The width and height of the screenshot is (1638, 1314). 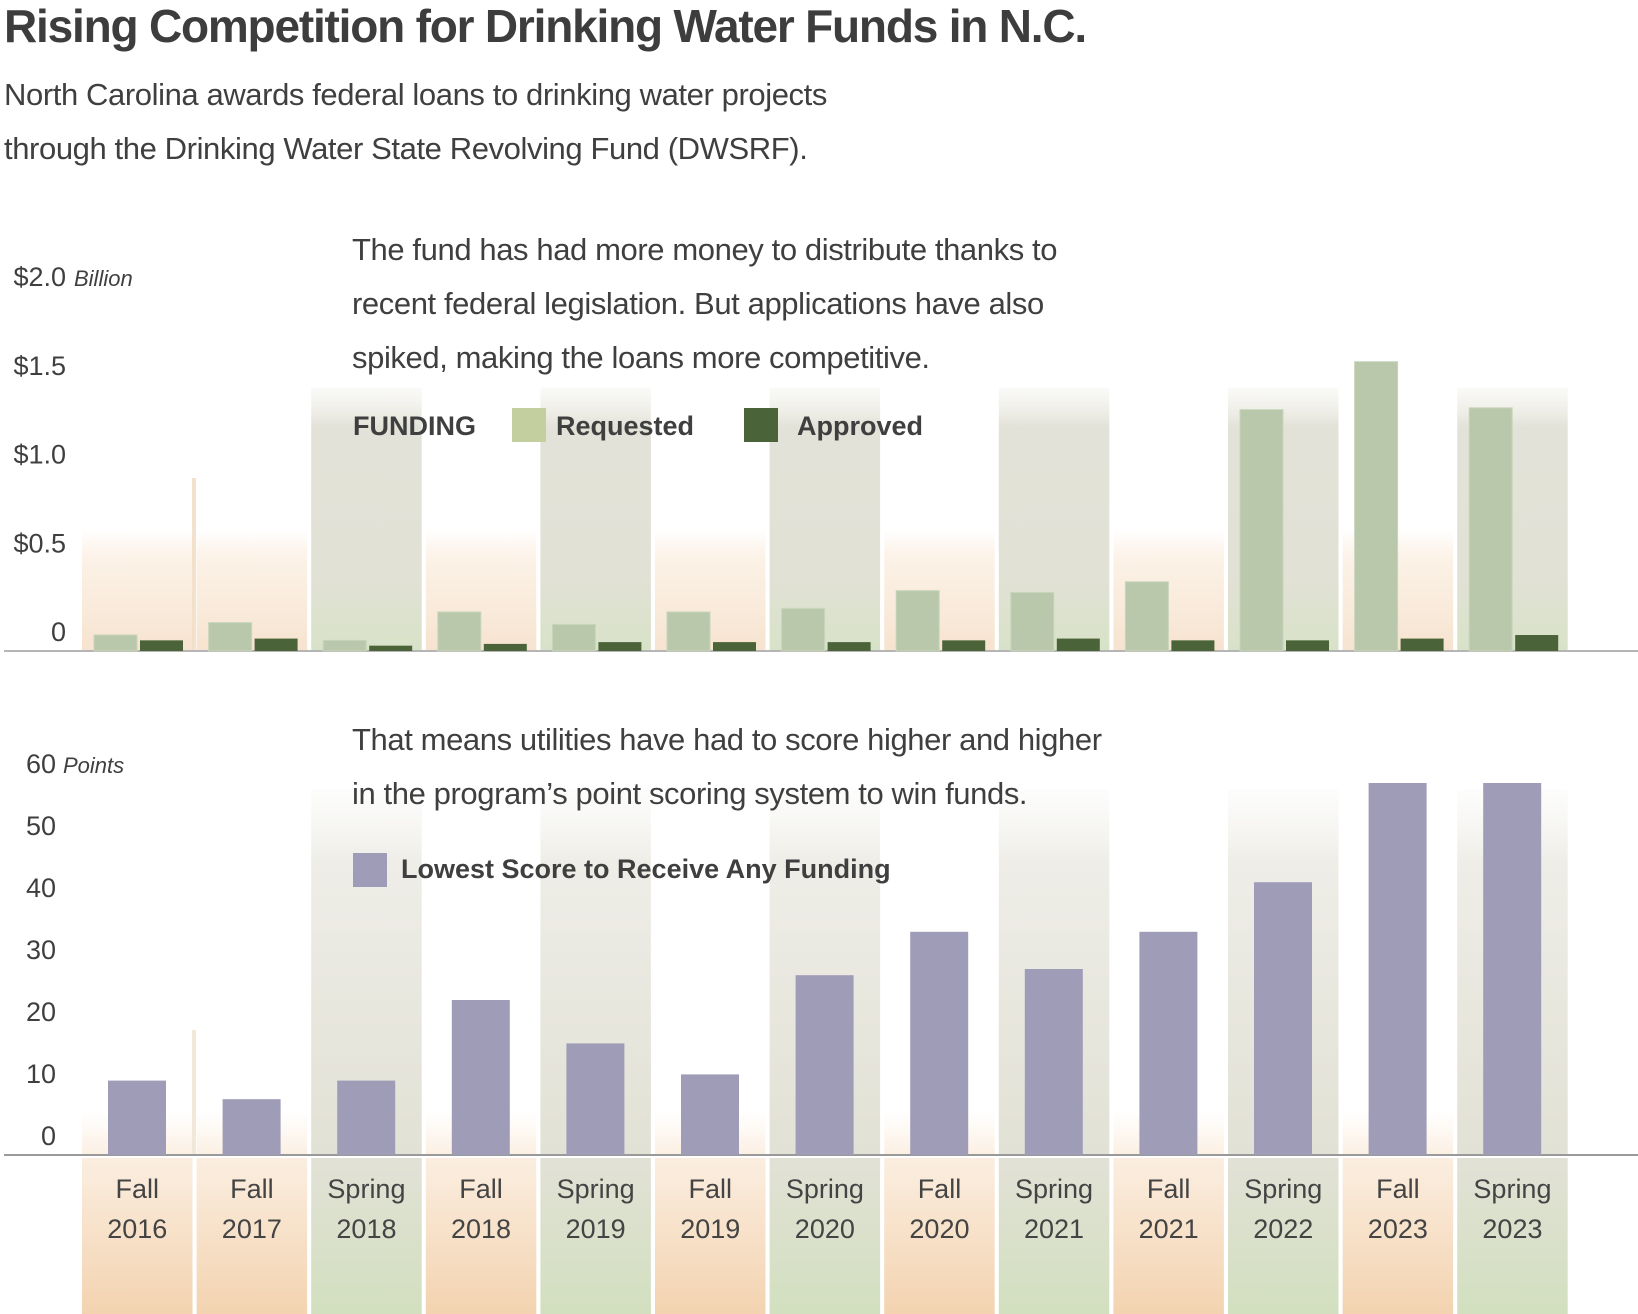 I want to click on score-ytick-label: 0, so click(x=48, y=1136).